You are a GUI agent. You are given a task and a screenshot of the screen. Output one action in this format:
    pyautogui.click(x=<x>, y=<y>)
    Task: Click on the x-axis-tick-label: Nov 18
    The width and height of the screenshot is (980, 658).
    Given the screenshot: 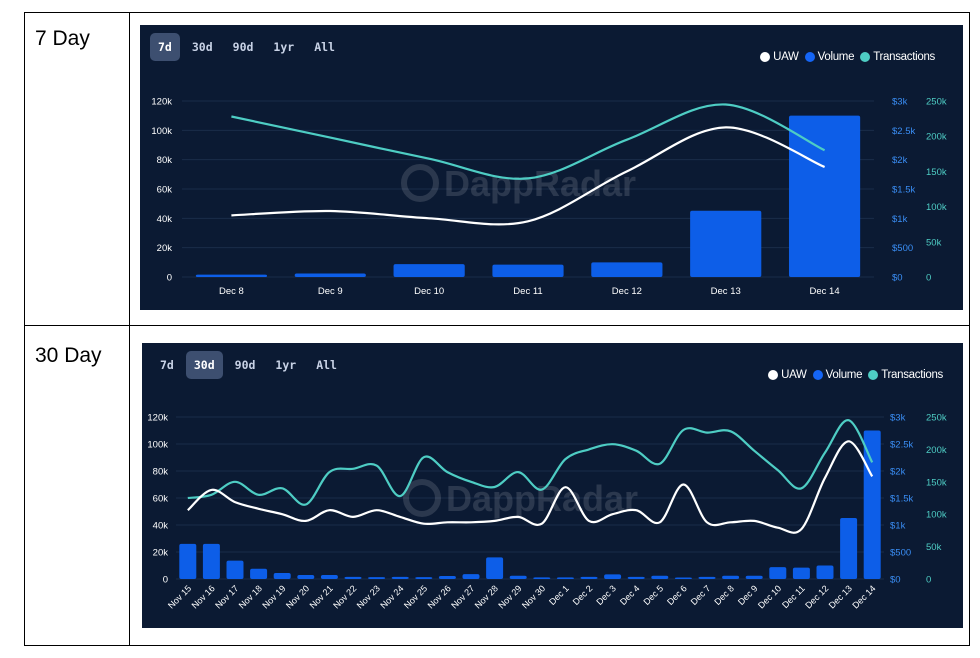 What is the action you would take?
    pyautogui.click(x=250, y=596)
    